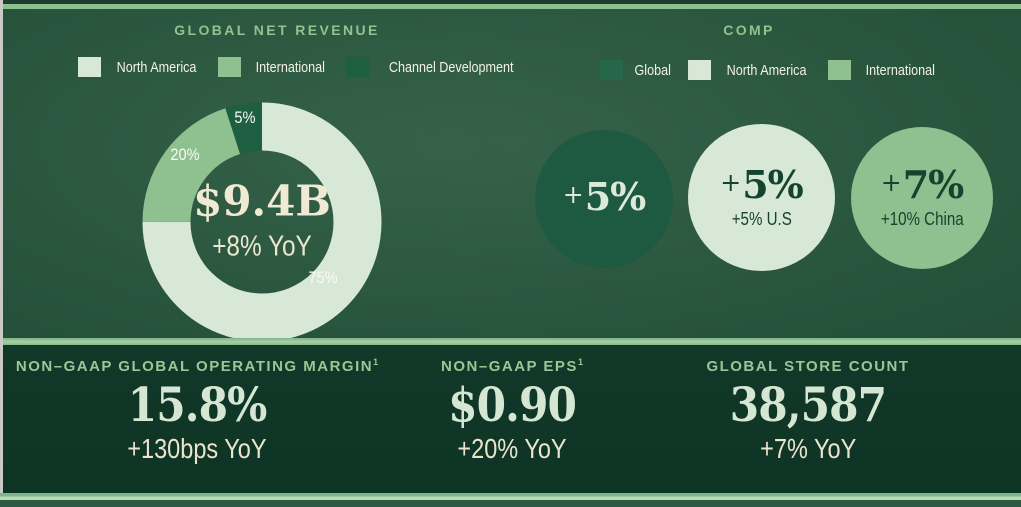  Describe the element at coordinates (262, 246) in the screenshot. I see `donut-center-delta: +8% YoY` at that location.